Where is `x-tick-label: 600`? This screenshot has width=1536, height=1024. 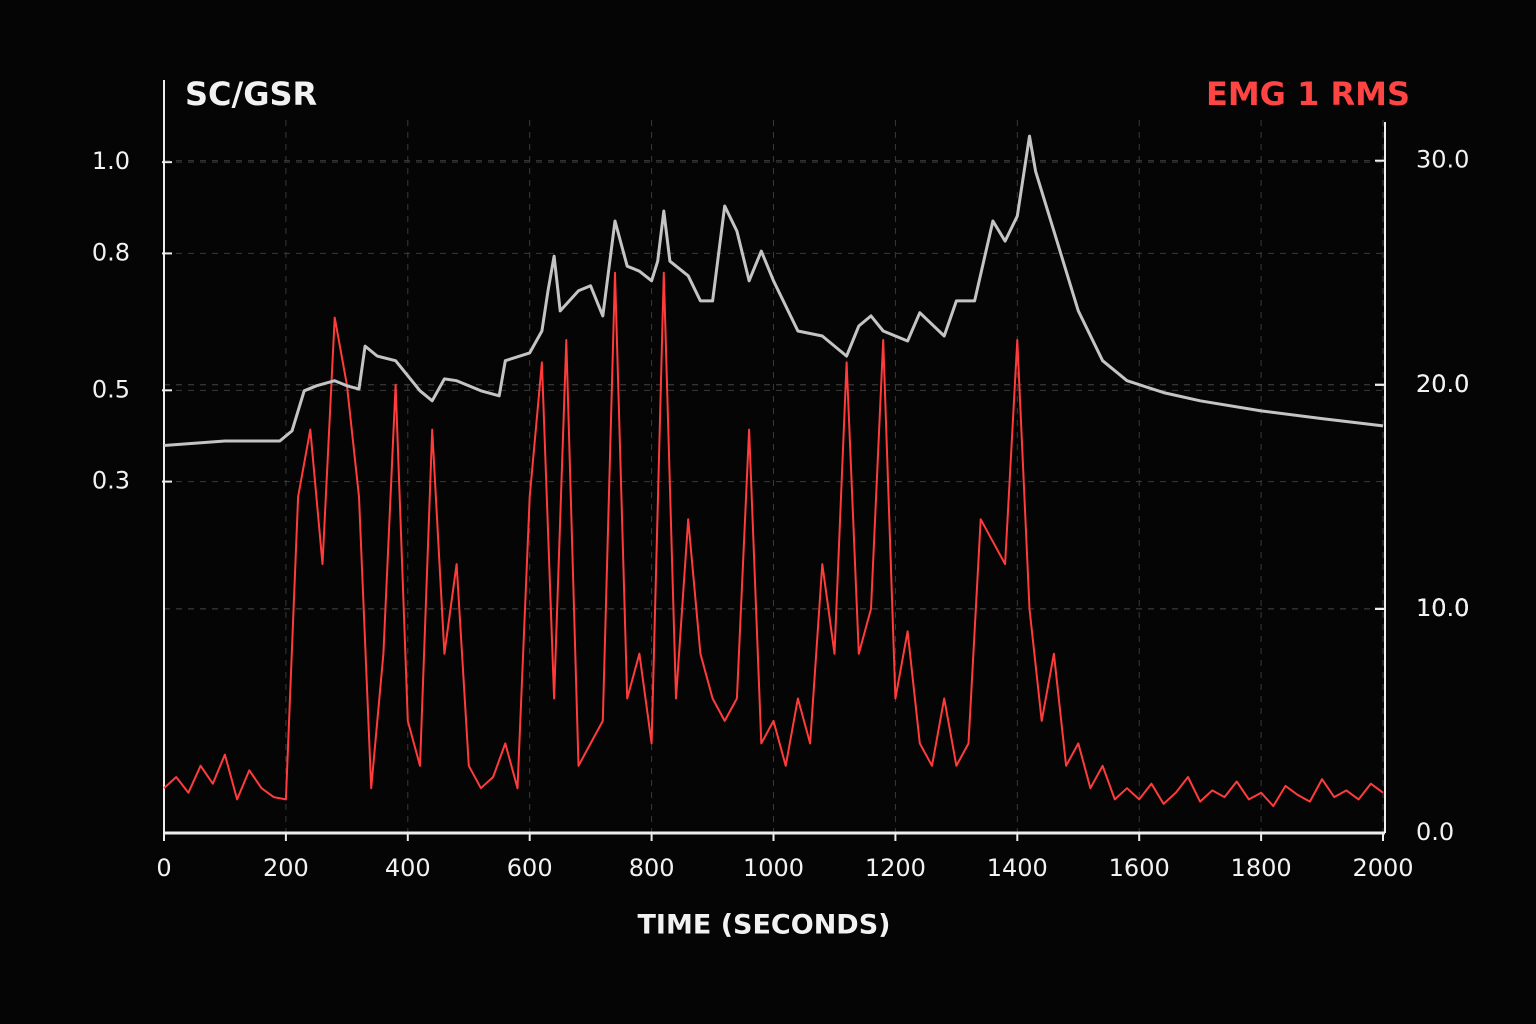 x-tick-label: 600 is located at coordinates (530, 868).